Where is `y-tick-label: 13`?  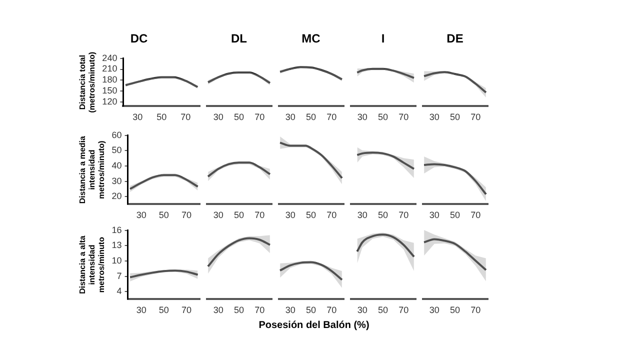
y-tick-label: 13 is located at coordinates (117, 245).